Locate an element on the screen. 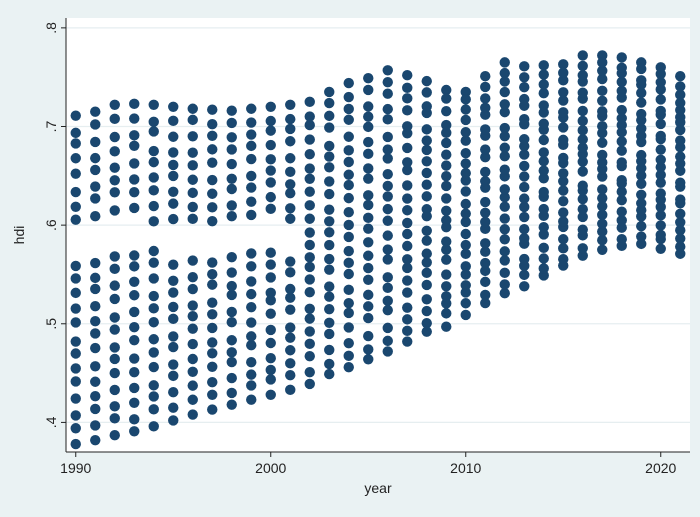 The width and height of the screenshot is (700, 517). x-axis-label: year is located at coordinates (378, 488).